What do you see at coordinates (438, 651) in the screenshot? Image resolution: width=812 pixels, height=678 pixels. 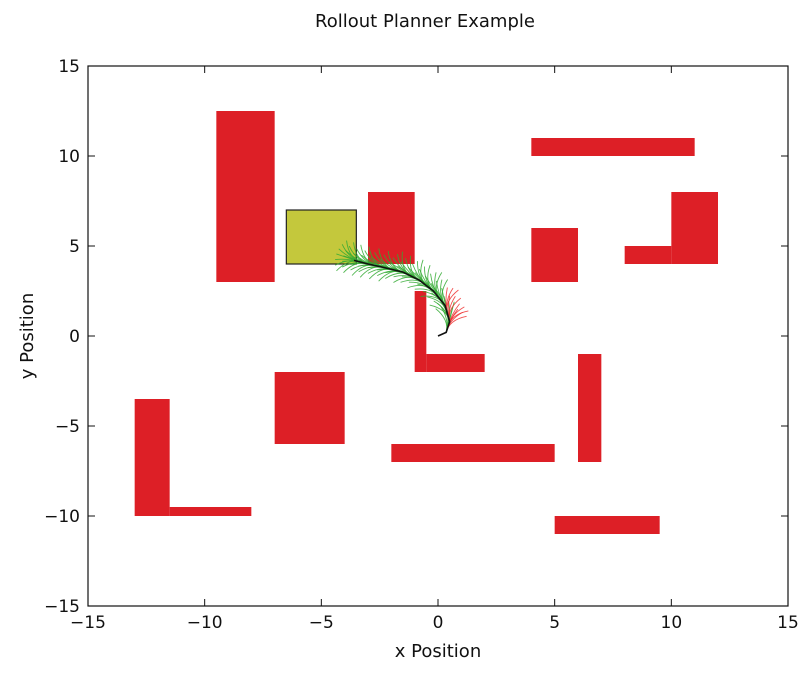 I see `x-axis-label: x Position` at bounding box center [438, 651].